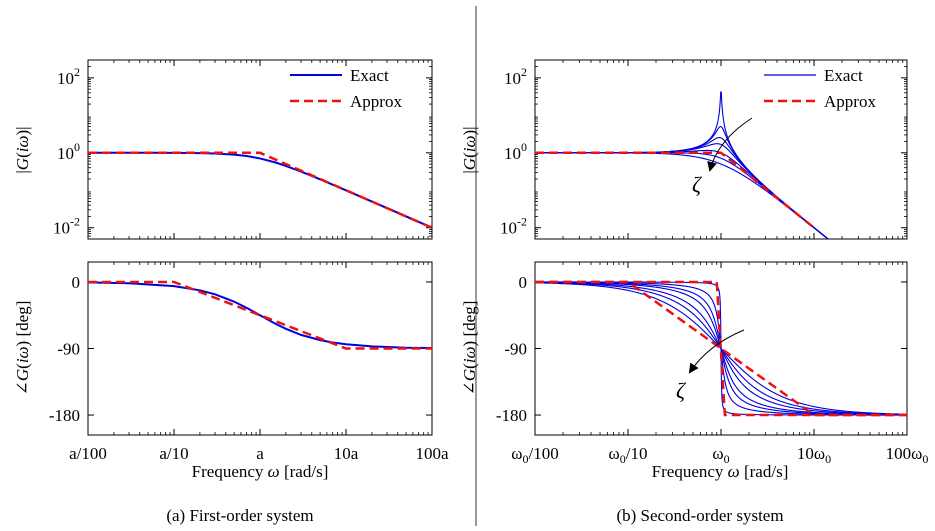 The height and width of the screenshot is (531, 935). I want to click on x-tick-label: a/10, so click(173, 453).